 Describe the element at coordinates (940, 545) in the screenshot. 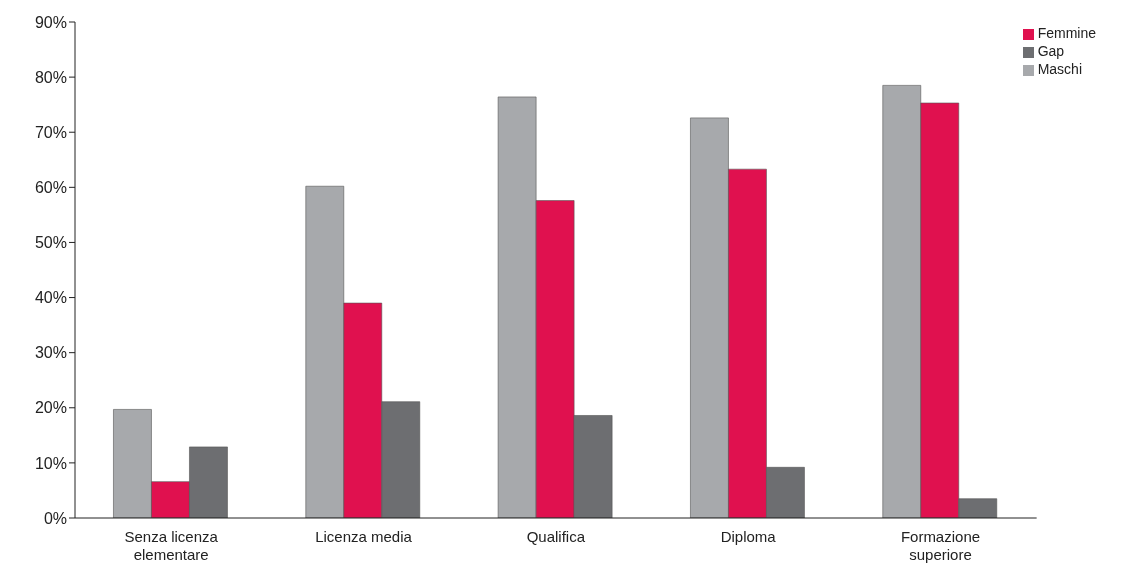

I see `x-tick-label: Formazione superiore` at that location.